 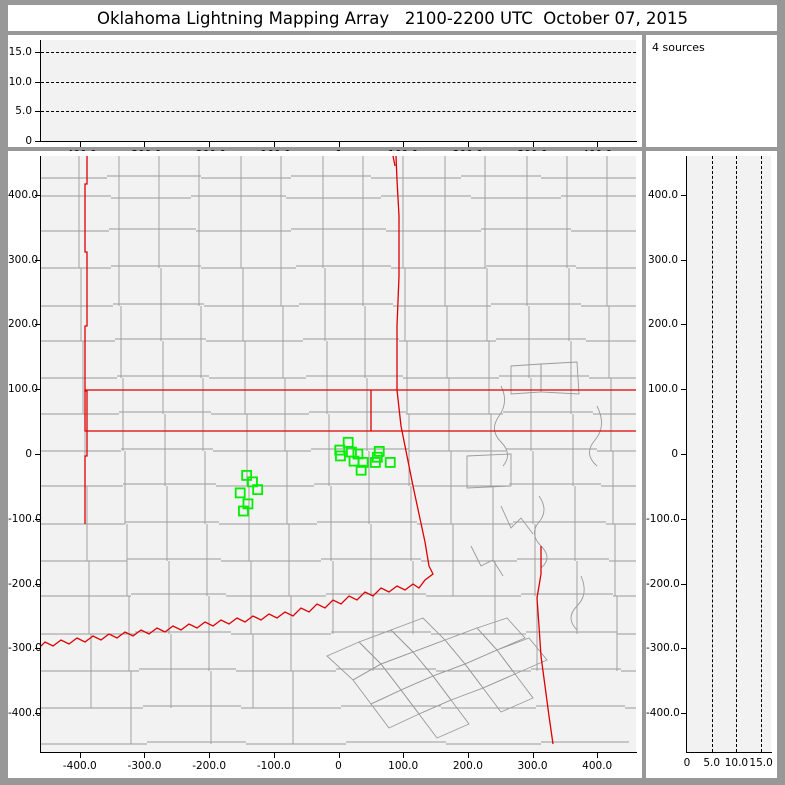 I want to click on altitude-vs-north-x-ticklabel: 10.0, so click(x=736, y=763).